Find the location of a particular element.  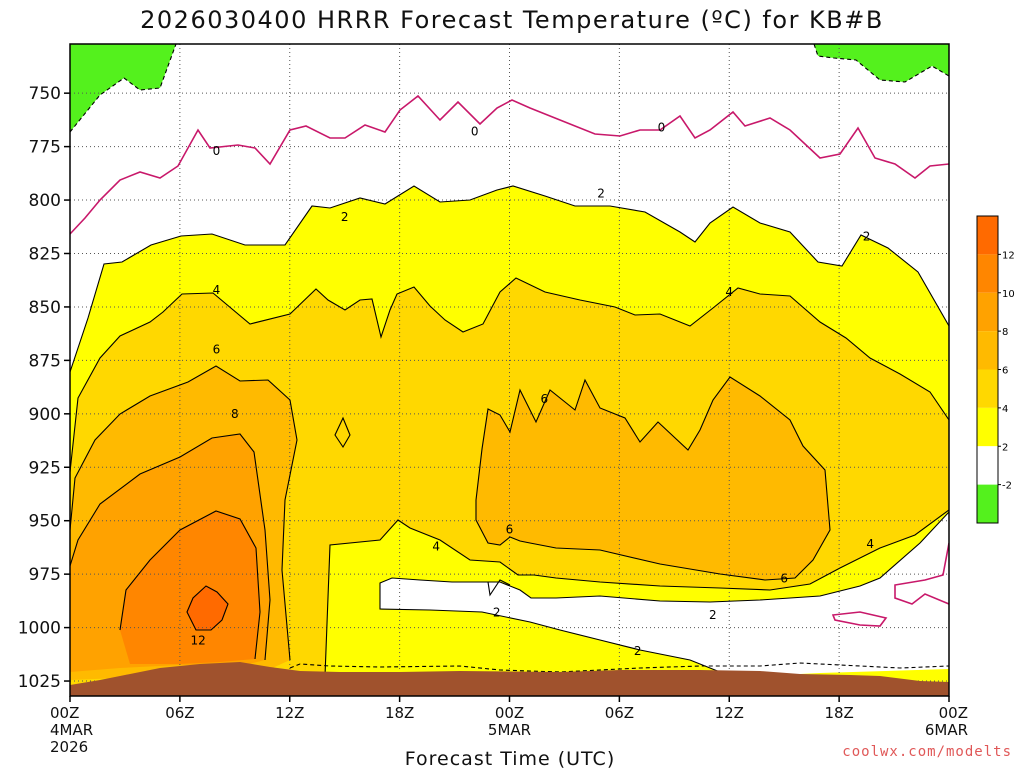

colorbar-label: 2 is located at coordinates (1005, 447).